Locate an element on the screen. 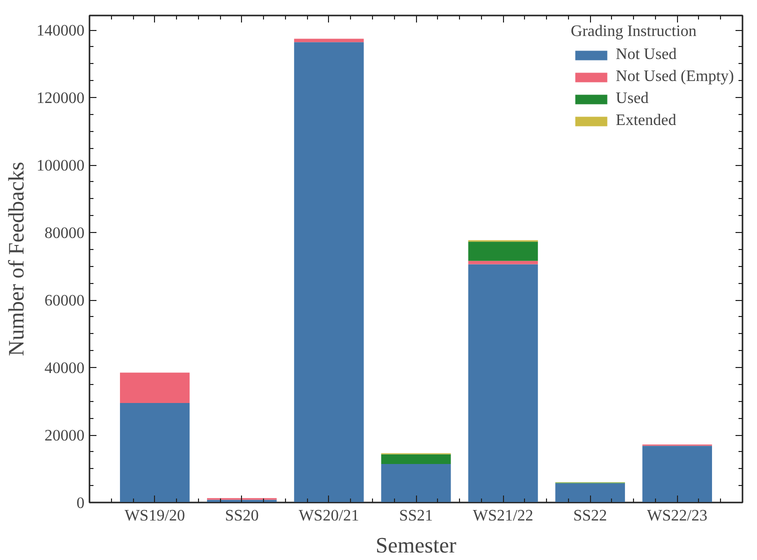  x-tick-label: WS22/23 is located at coordinates (677, 516).